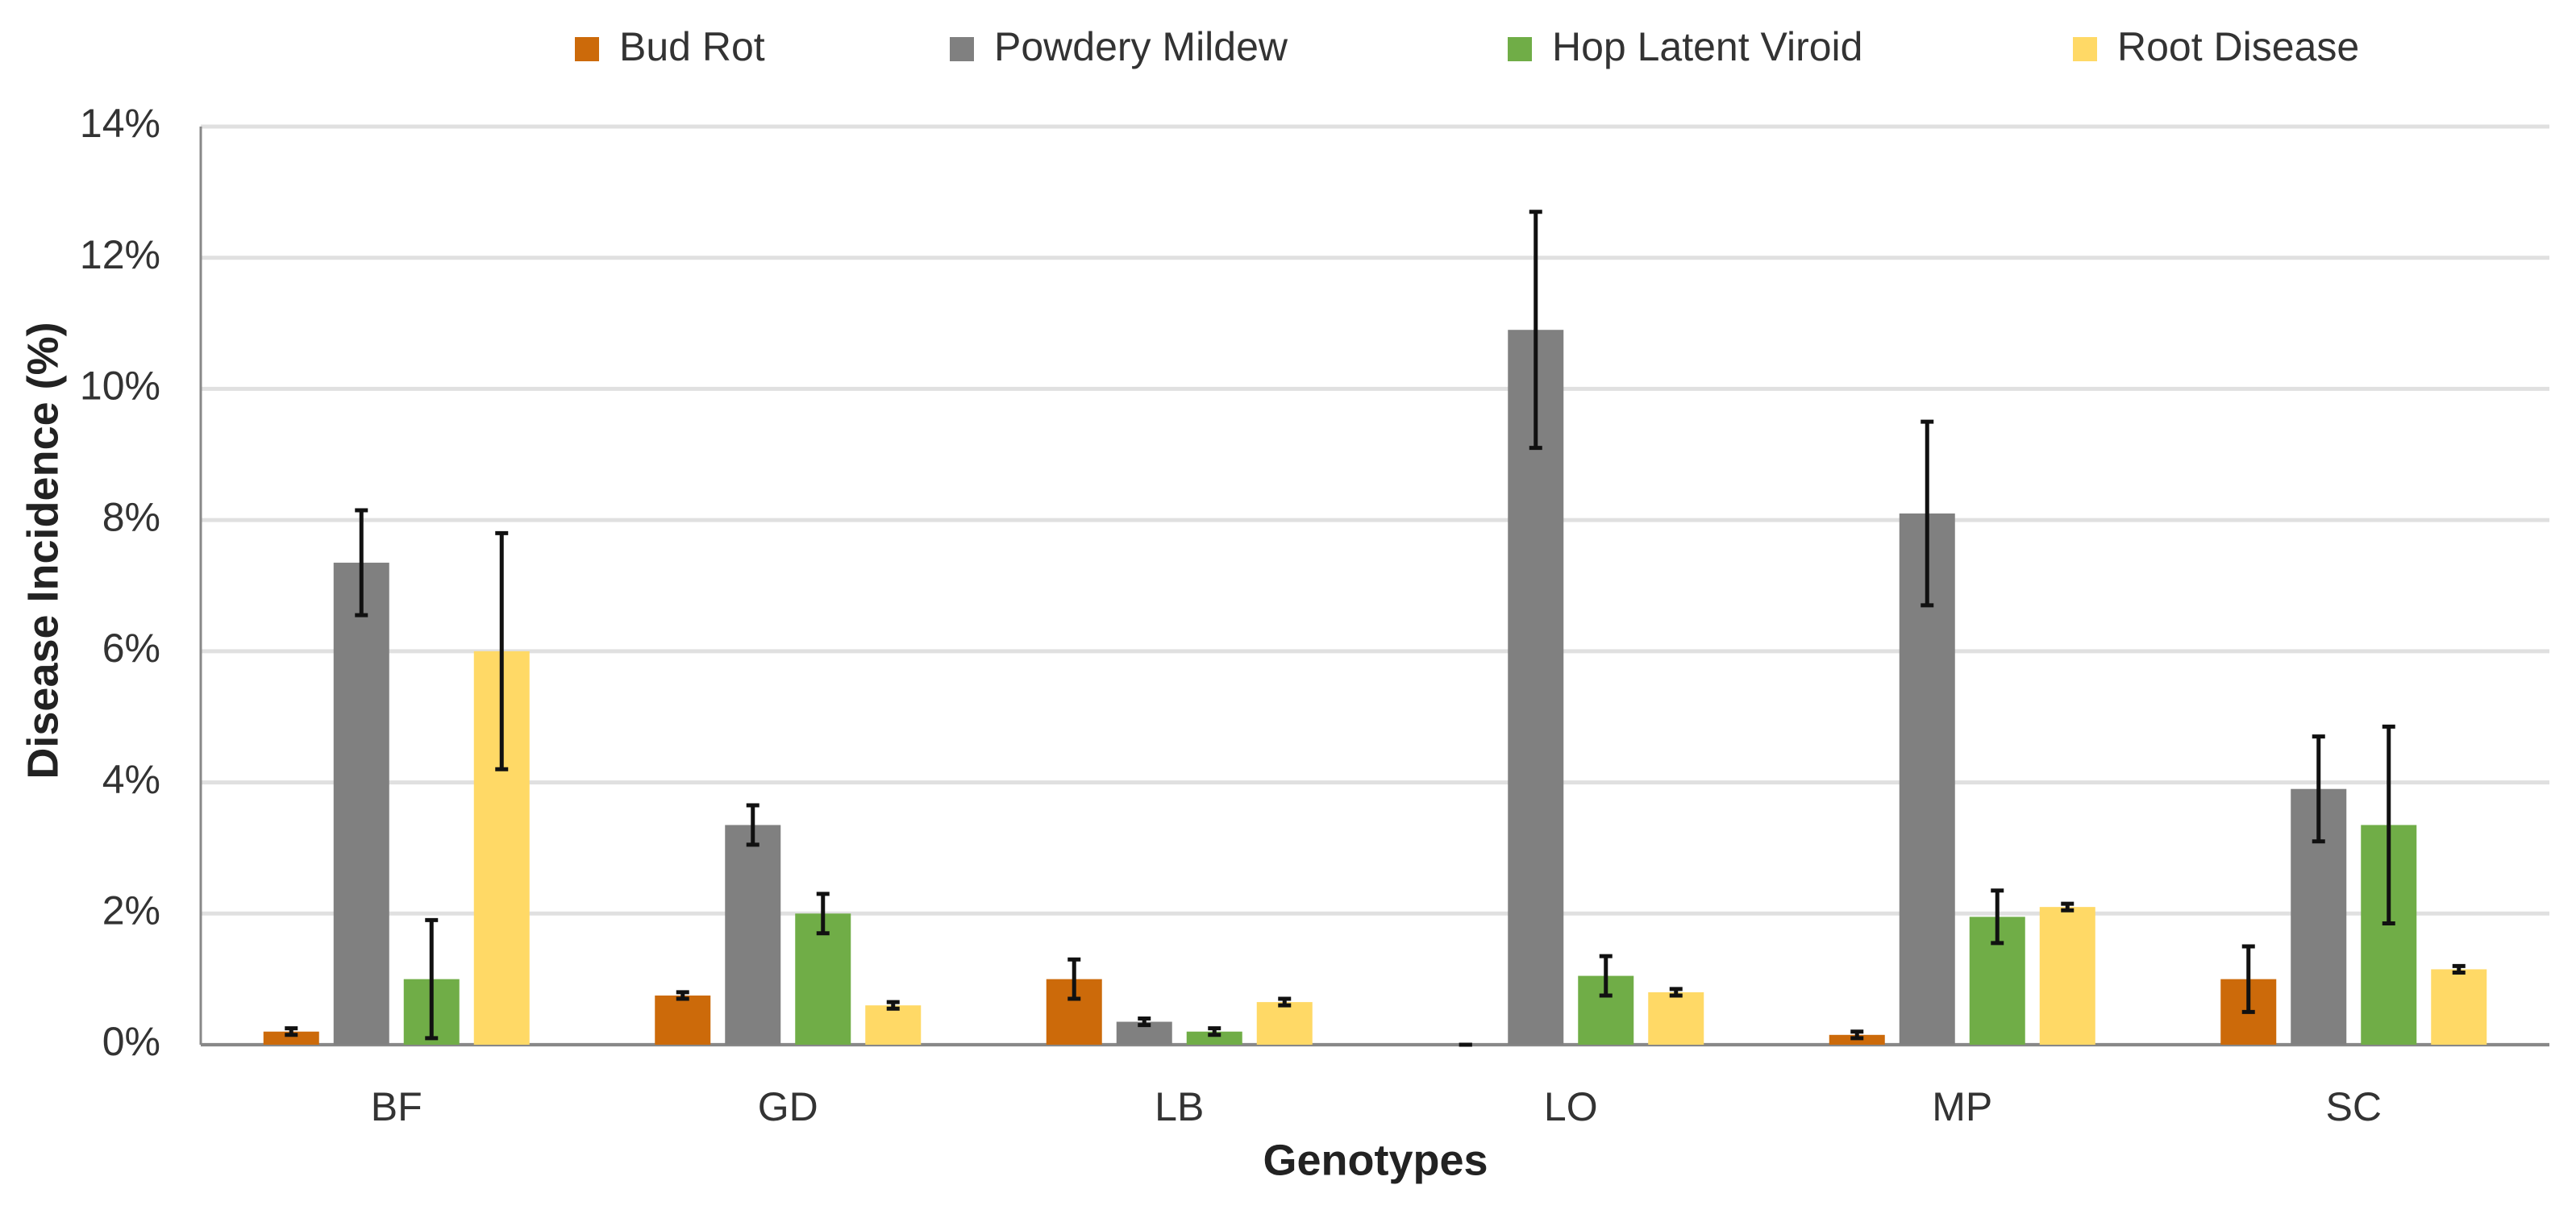 This screenshot has height=1214, width=2576. What do you see at coordinates (1179, 1106) in the screenshot?
I see `x-tick-label: LB` at bounding box center [1179, 1106].